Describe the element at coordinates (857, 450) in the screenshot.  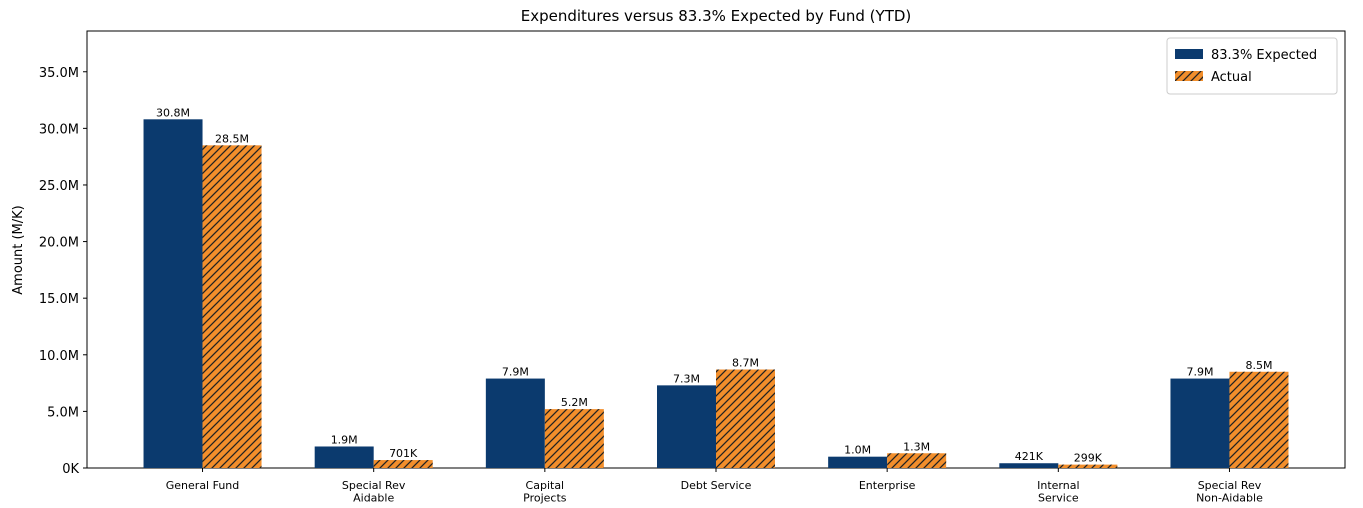
I see `data-label: 1.0M` at that location.